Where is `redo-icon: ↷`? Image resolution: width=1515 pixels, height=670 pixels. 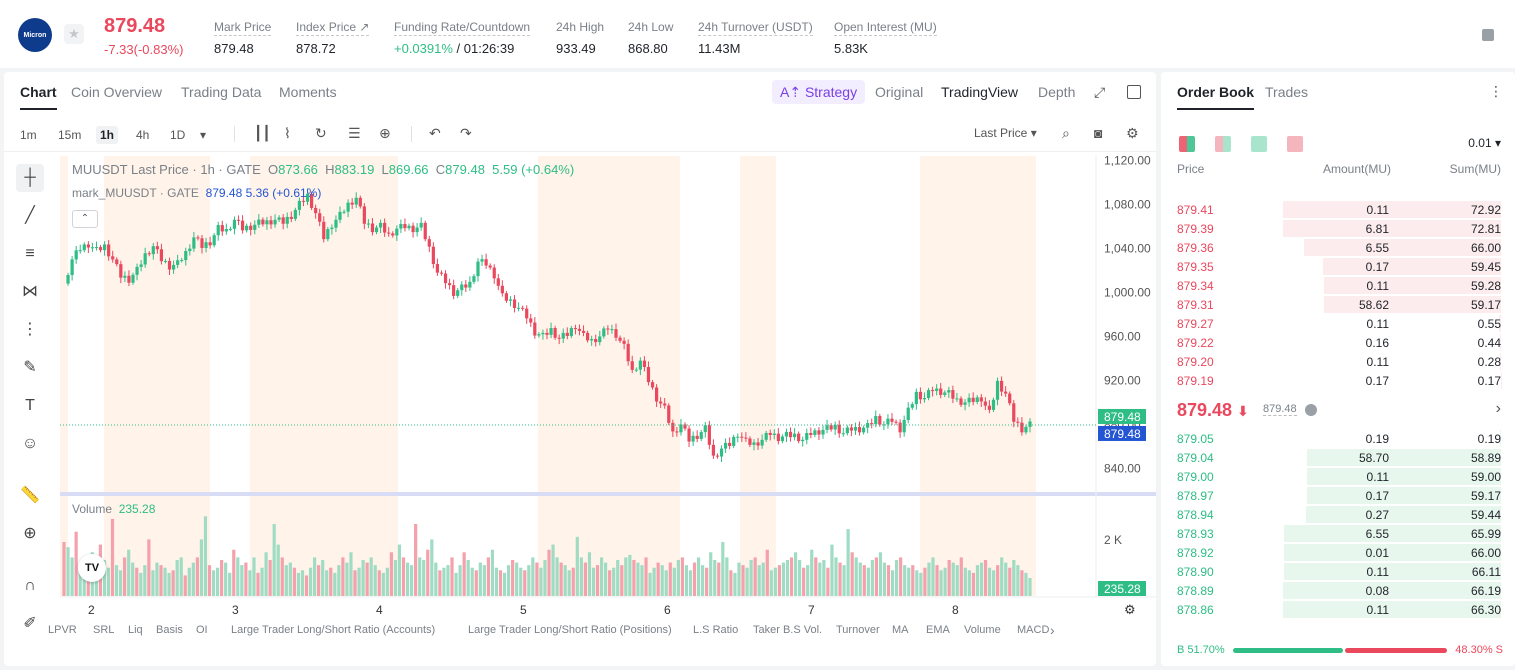
redo-icon: ↷ is located at coordinates (466, 133).